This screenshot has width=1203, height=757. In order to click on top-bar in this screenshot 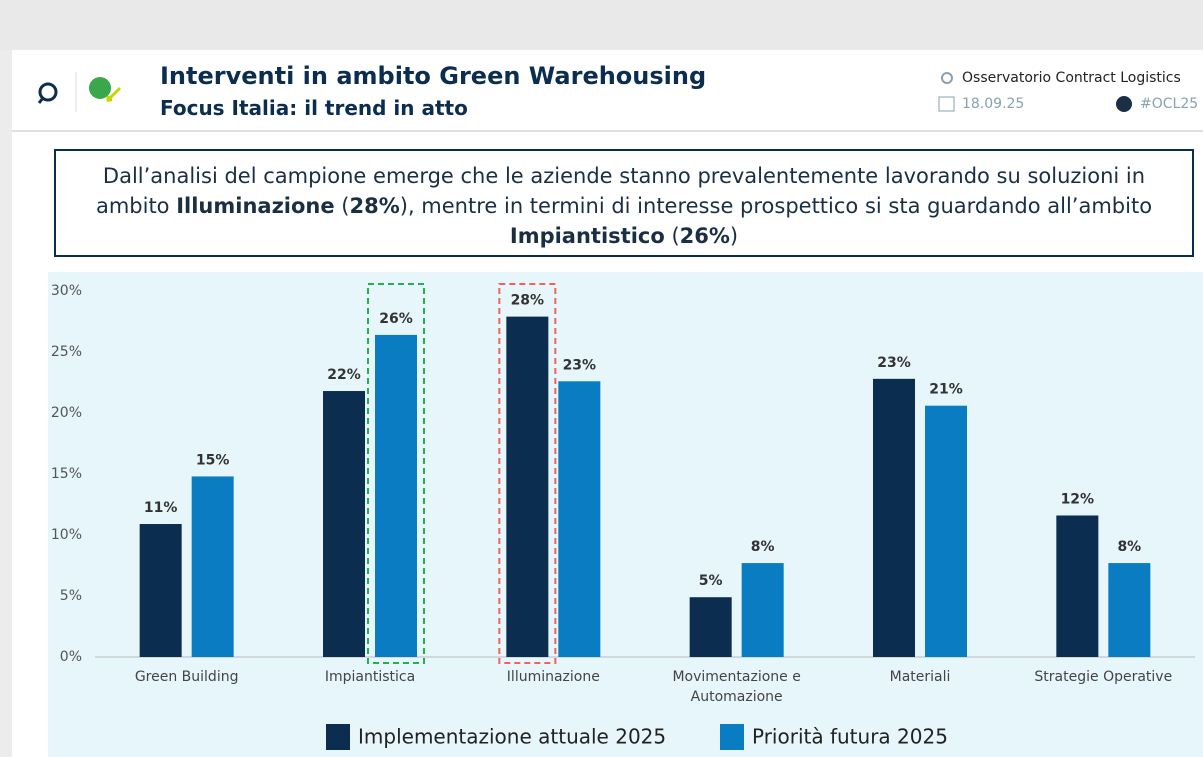, I will do `click(601, 25)`.